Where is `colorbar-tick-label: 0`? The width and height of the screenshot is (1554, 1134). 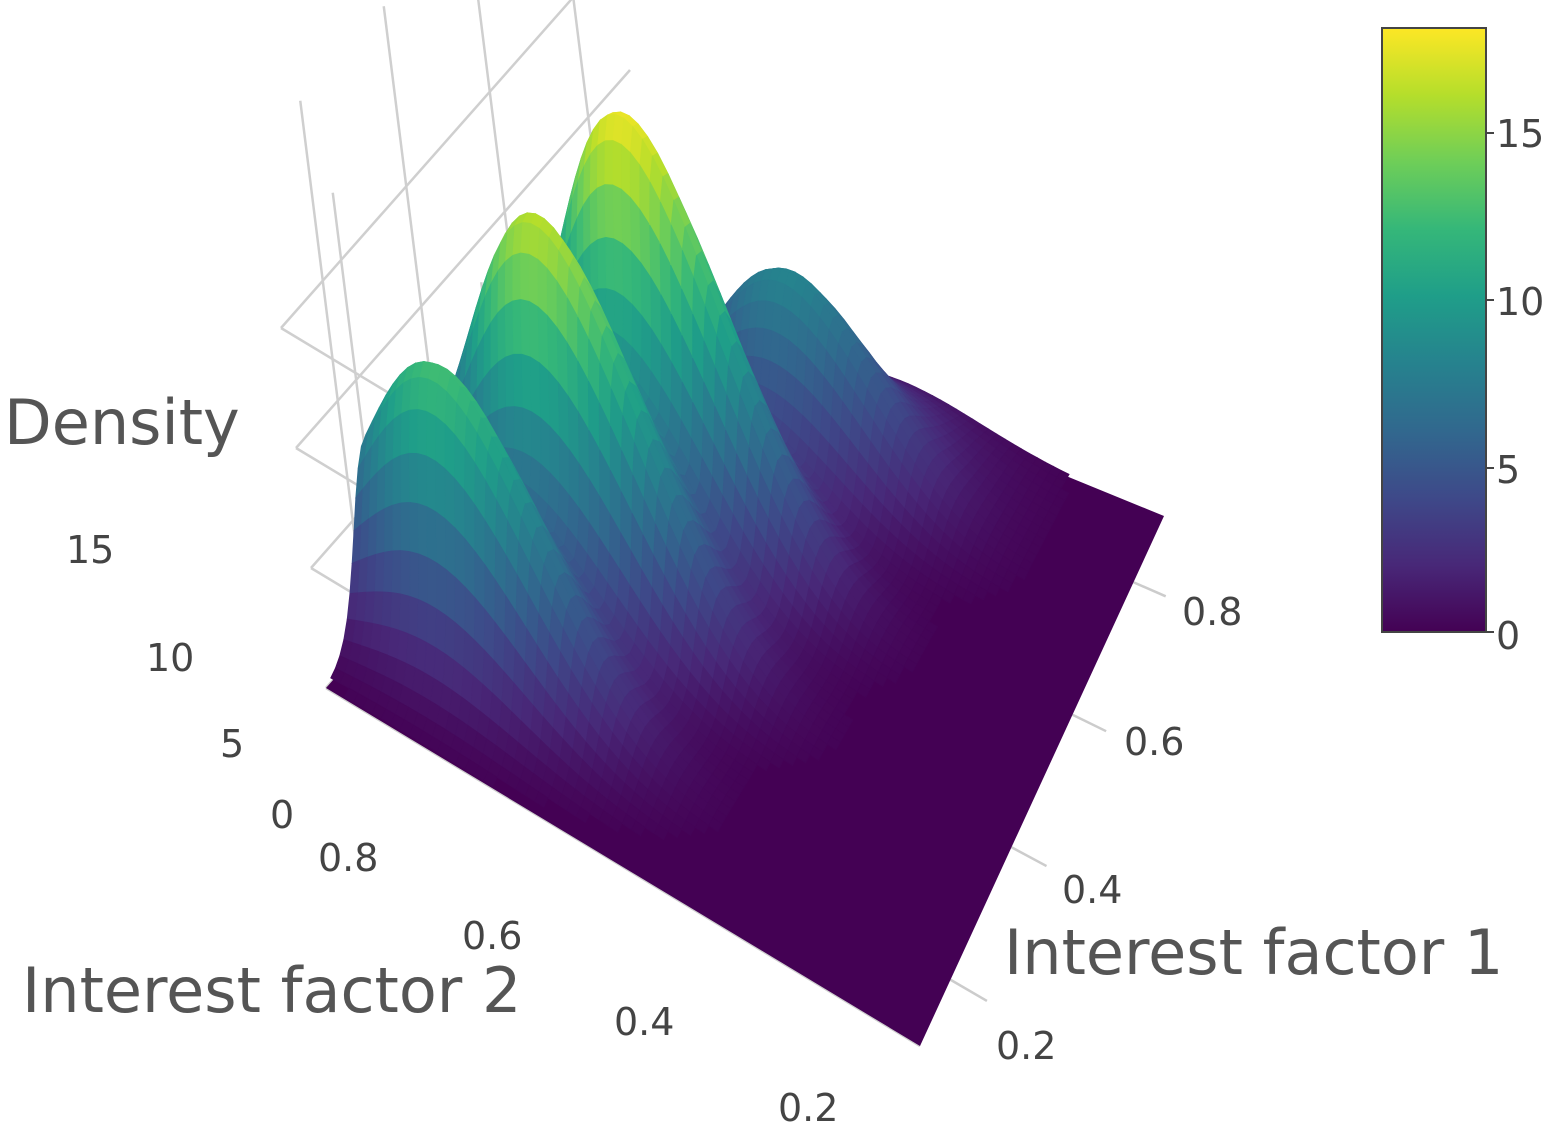 colorbar-tick-label: 0 is located at coordinates (1508, 636).